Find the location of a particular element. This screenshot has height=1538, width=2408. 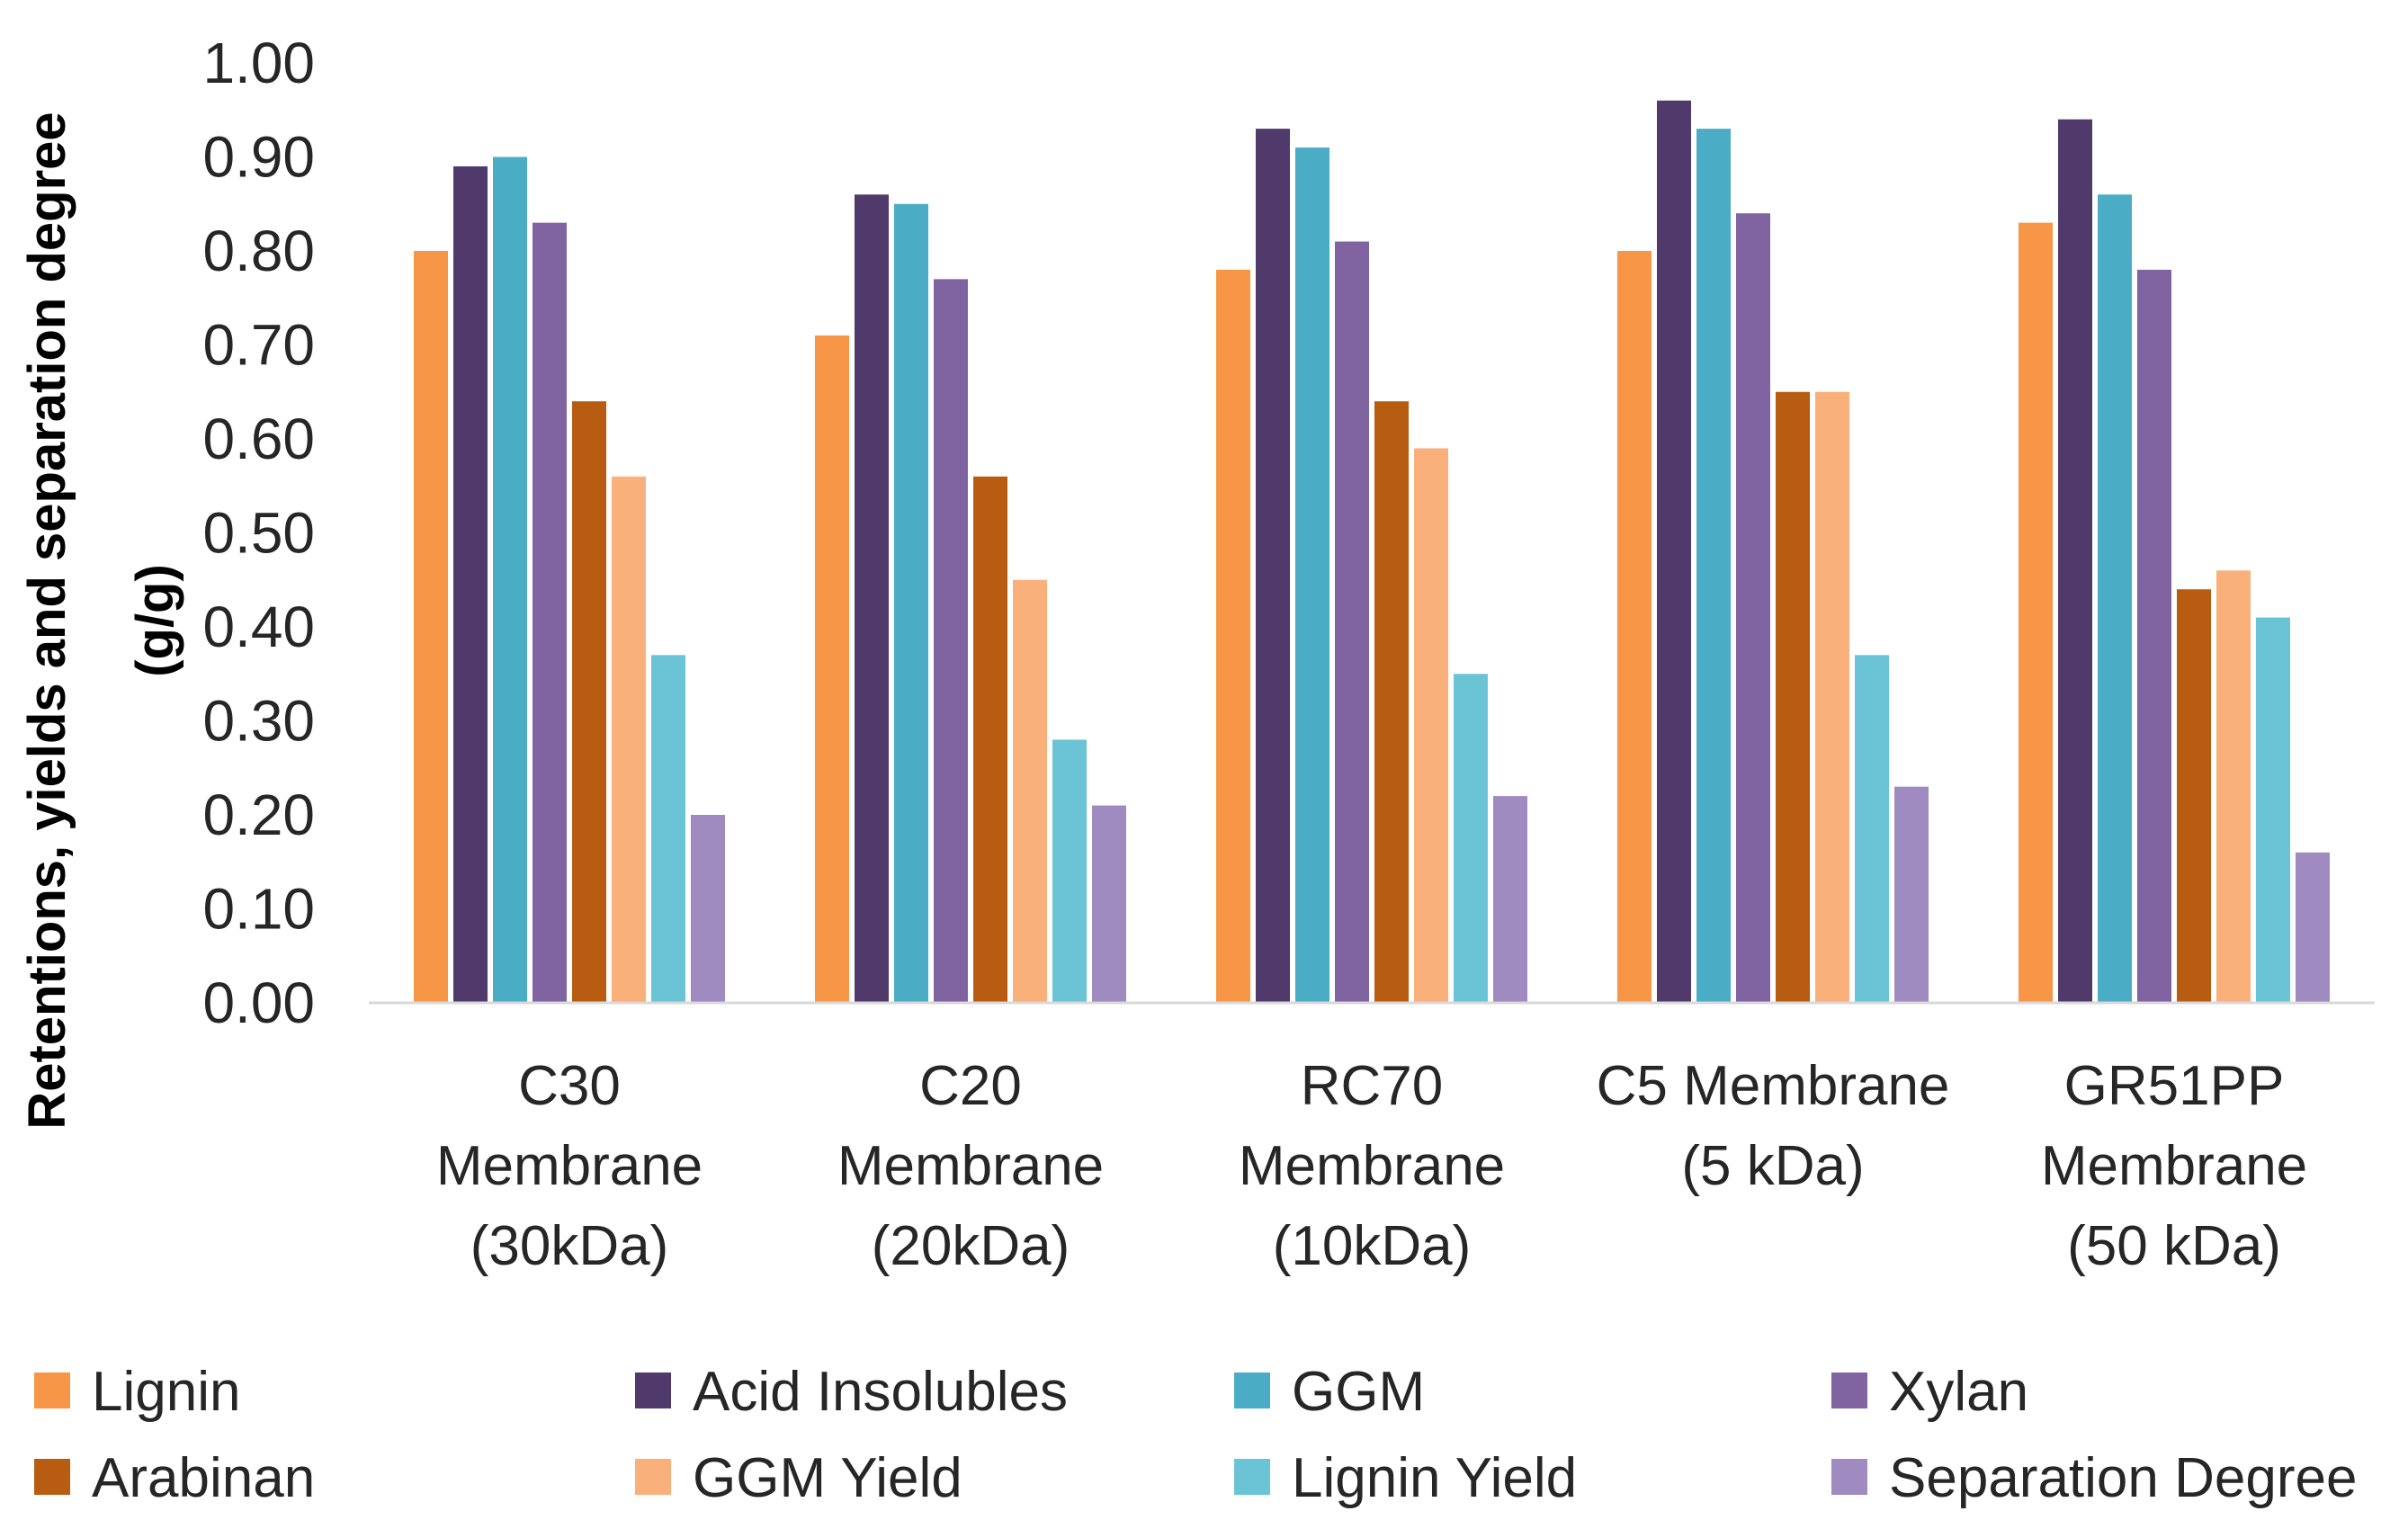

y-tick-label: 0.70 is located at coordinates (258, 346).